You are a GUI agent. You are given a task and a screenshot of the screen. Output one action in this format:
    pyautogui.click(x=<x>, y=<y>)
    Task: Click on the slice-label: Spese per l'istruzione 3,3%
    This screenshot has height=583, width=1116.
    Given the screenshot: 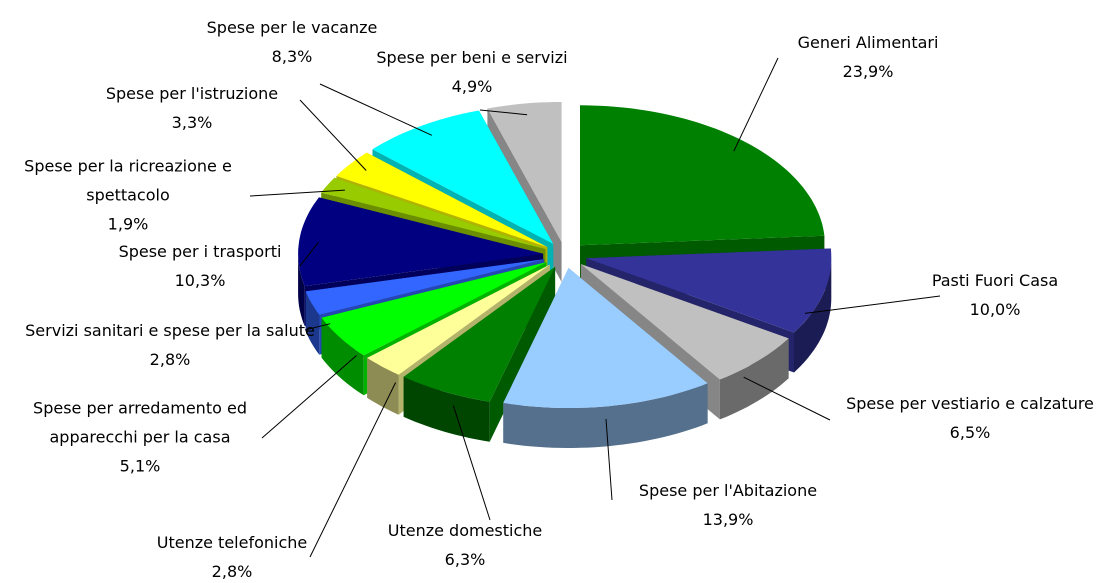 What is the action you would take?
    pyautogui.click(x=192, y=108)
    